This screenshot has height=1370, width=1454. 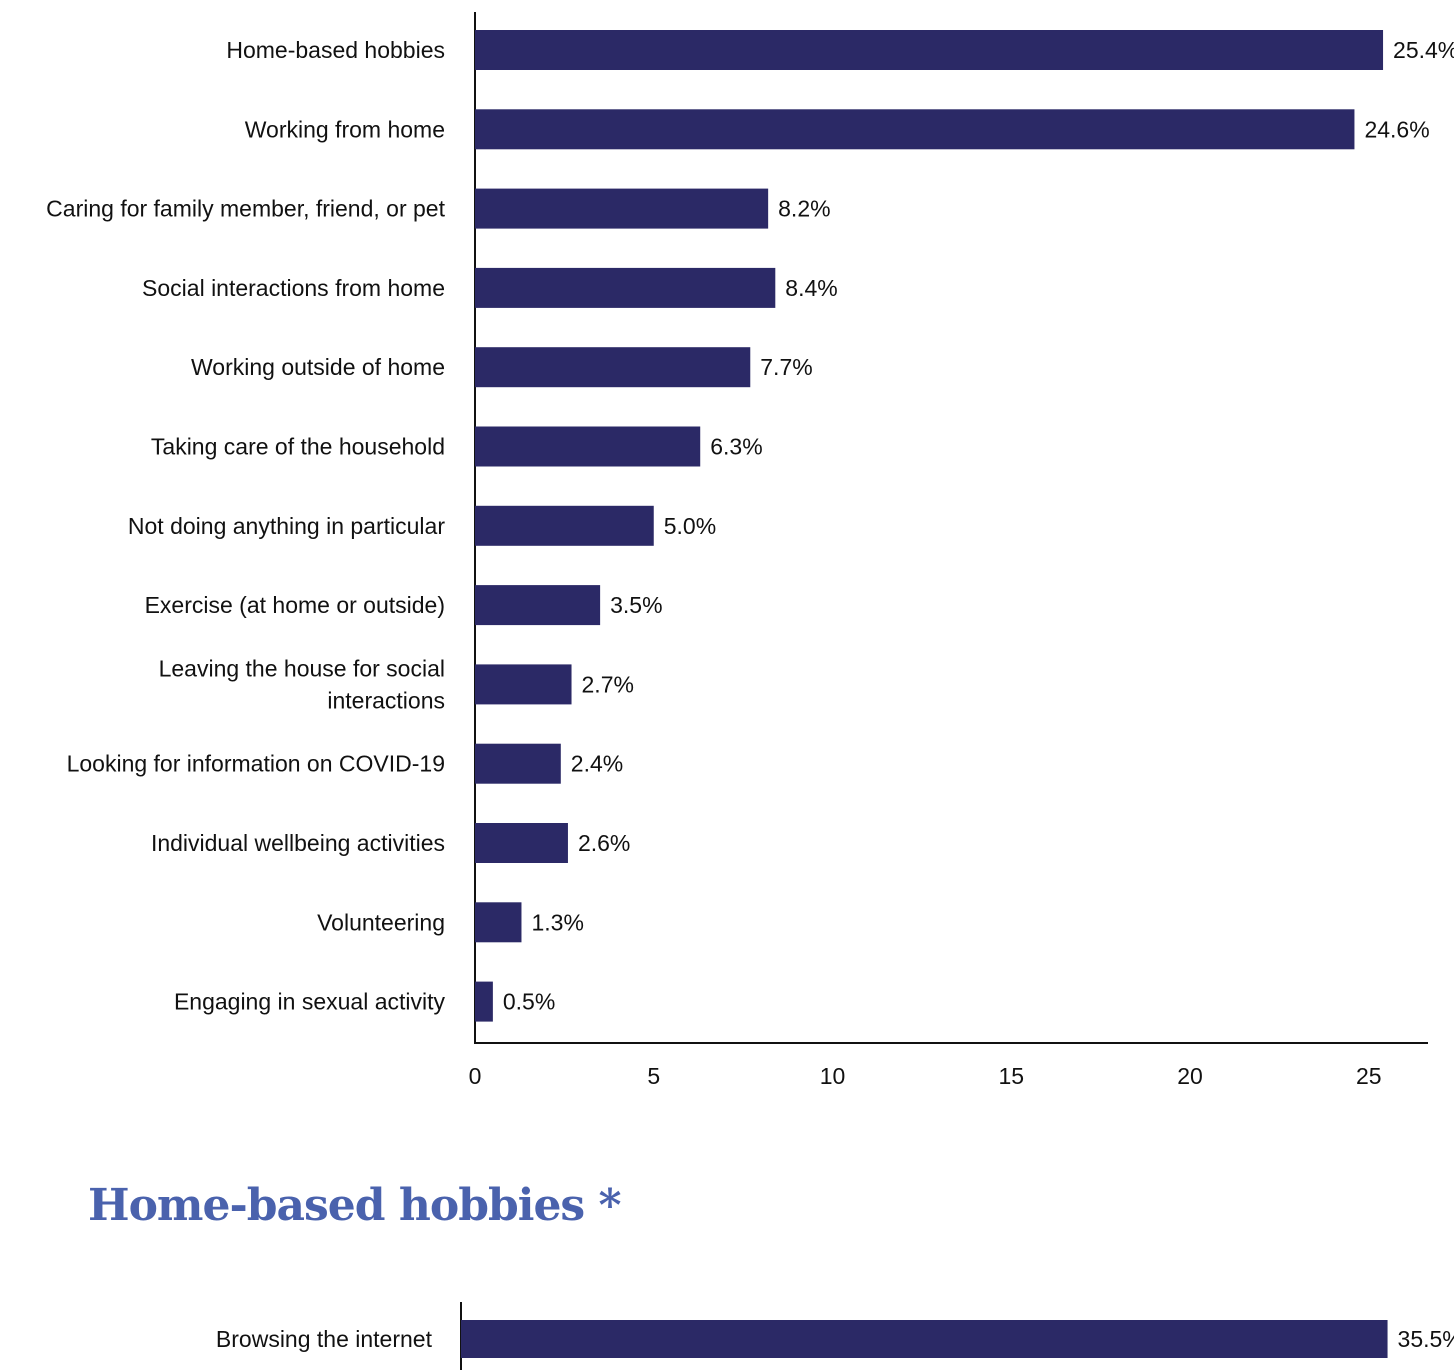 What do you see at coordinates (597, 764) in the screenshot?
I see `bar-value-label: 2.4%` at bounding box center [597, 764].